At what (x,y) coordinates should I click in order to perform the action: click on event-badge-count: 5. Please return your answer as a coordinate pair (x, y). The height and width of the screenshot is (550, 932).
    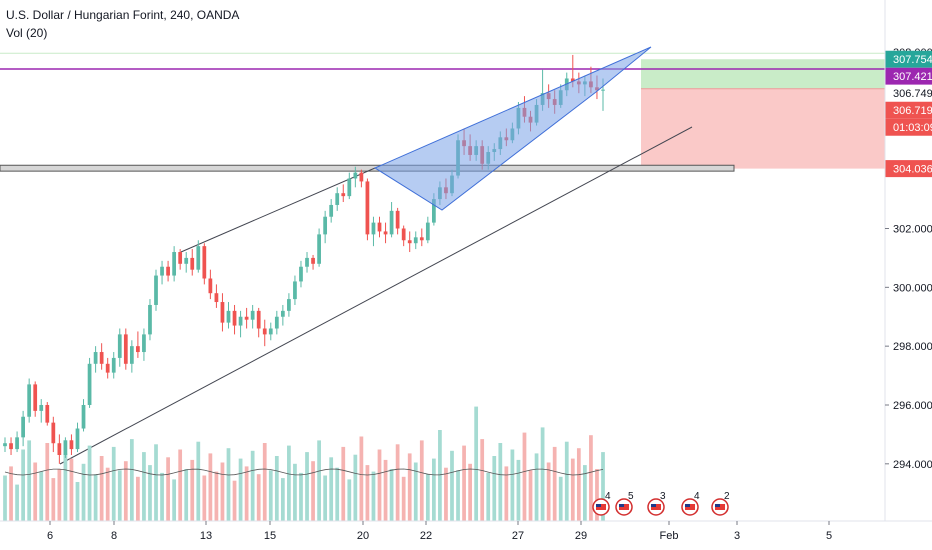
    Looking at the image, I should click on (631, 496).